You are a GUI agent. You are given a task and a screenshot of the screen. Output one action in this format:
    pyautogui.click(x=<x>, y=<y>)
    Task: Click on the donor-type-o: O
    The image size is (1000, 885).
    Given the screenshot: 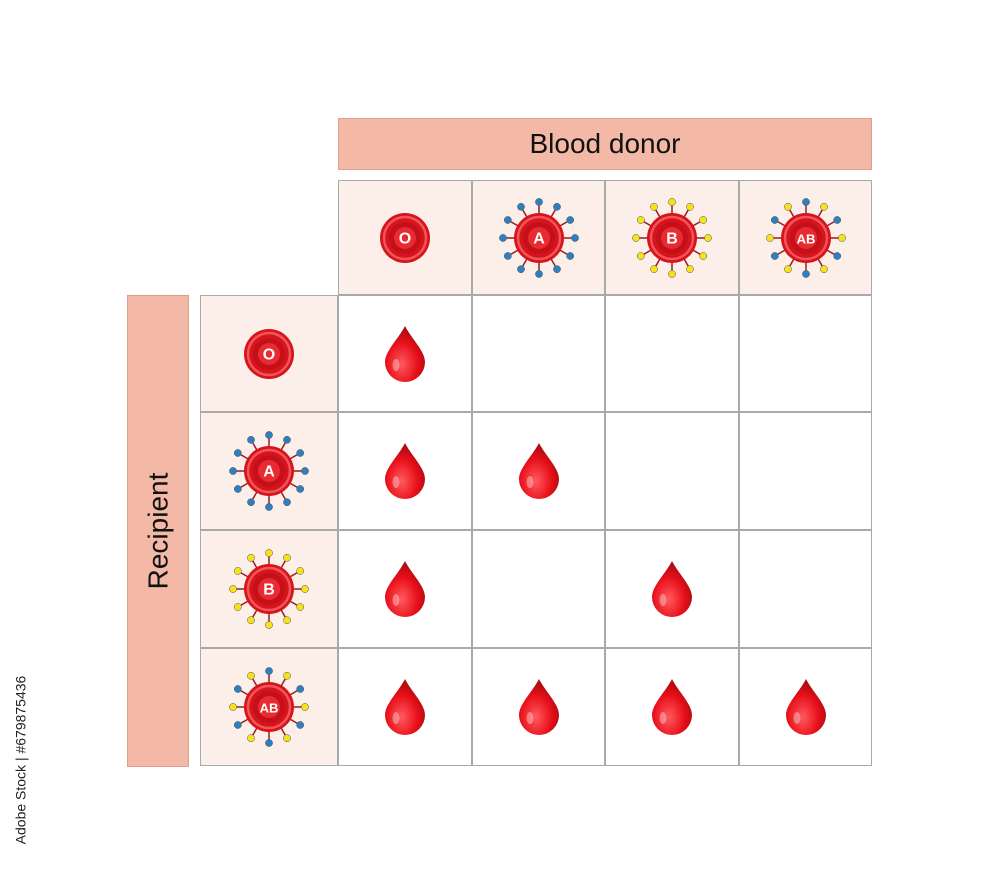 What is the action you would take?
    pyautogui.click(x=405, y=237)
    